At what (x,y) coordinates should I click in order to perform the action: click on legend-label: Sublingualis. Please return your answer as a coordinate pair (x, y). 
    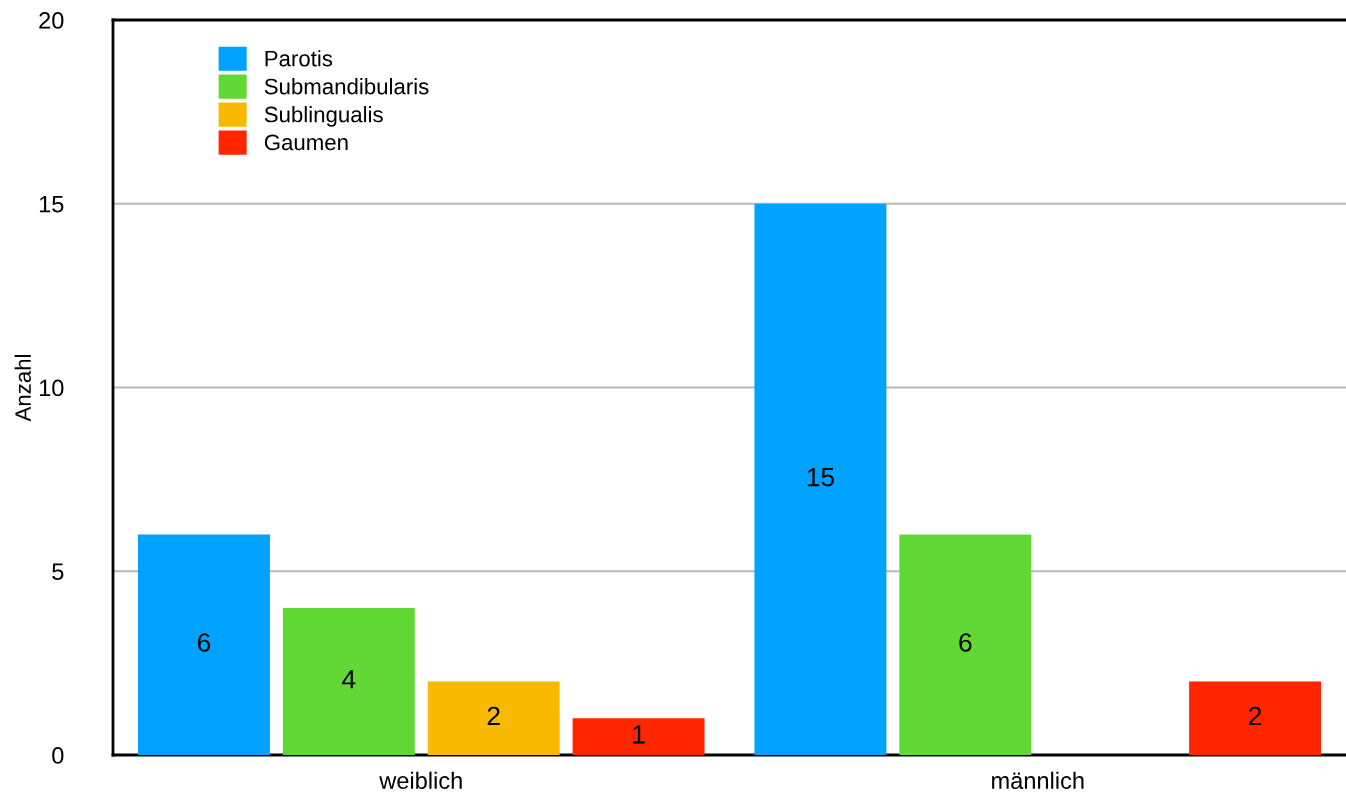
    Looking at the image, I should click on (323, 116).